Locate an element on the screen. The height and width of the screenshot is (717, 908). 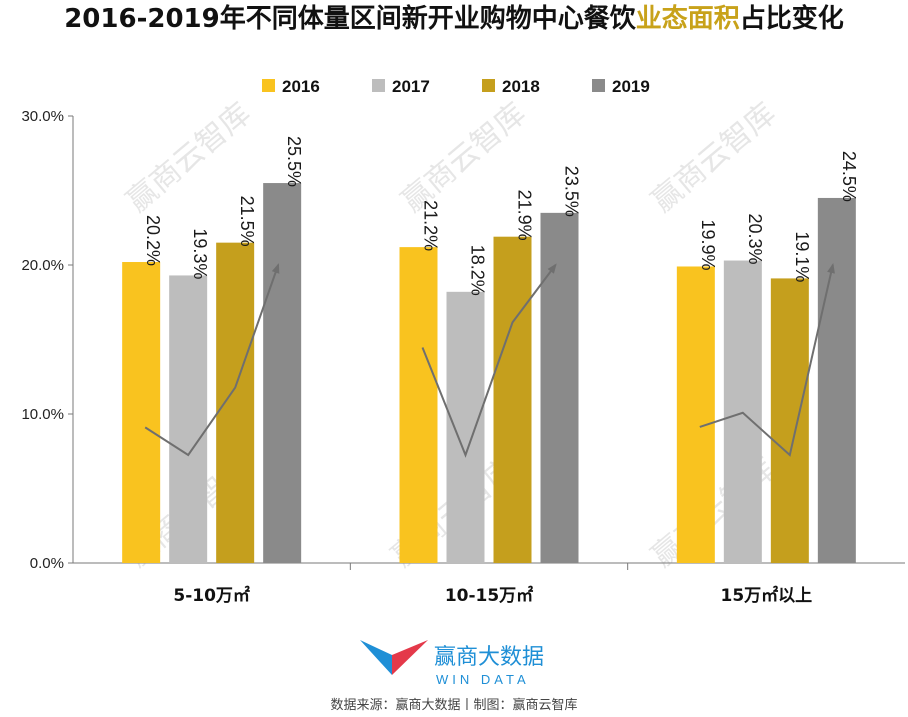
value-label-2019-2: 24.5% is located at coordinates (849, 176).